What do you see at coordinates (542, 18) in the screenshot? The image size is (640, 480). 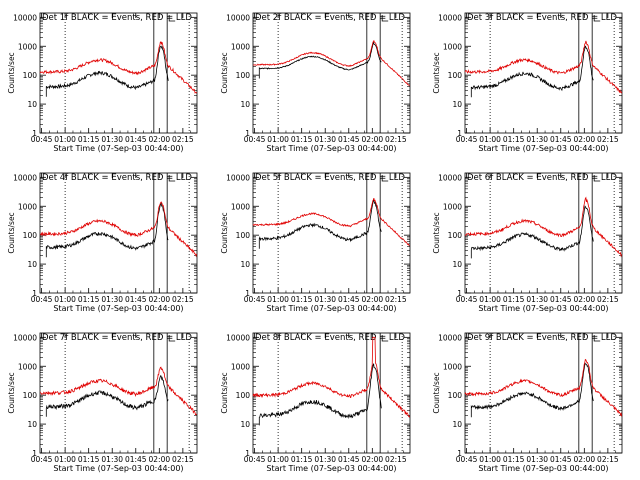 I see `chart-title: Det 3f BLACK = Events, RED = LLD` at bounding box center [542, 18].